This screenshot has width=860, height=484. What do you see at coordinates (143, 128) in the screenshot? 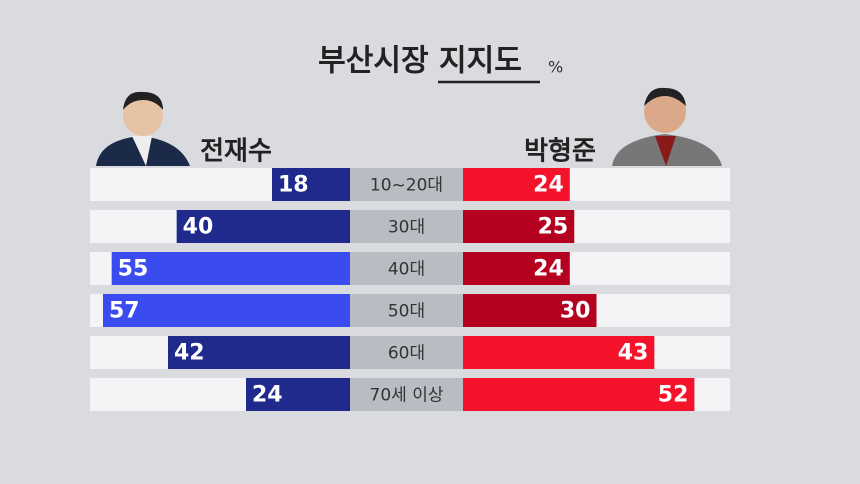
I see `left-photo` at bounding box center [143, 128].